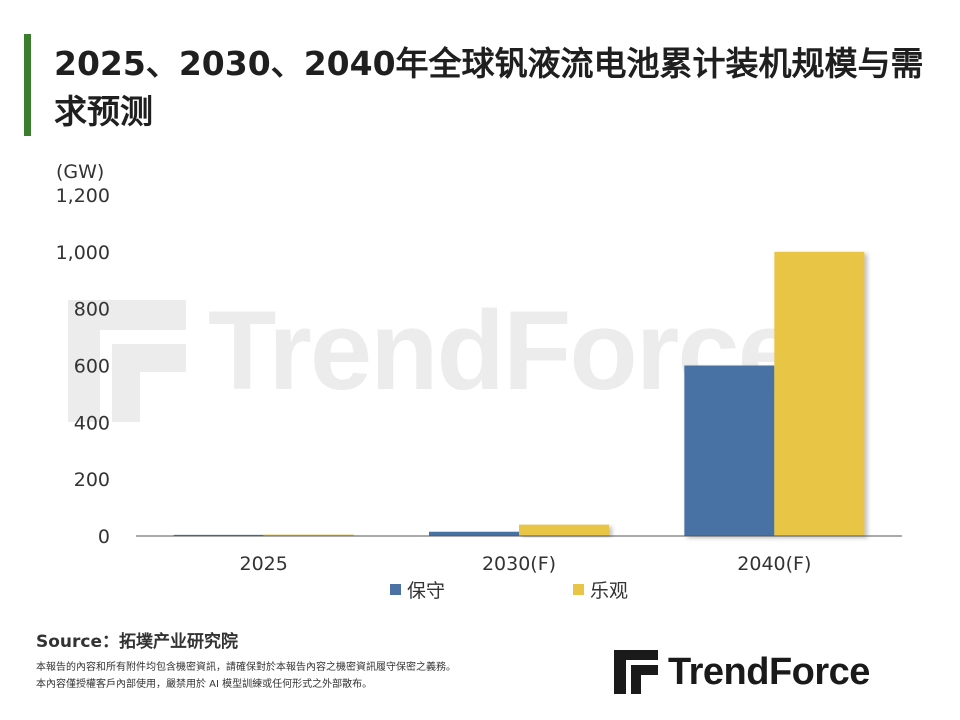  What do you see at coordinates (92, 367) in the screenshot?
I see `y-tick-label: 600` at bounding box center [92, 367].